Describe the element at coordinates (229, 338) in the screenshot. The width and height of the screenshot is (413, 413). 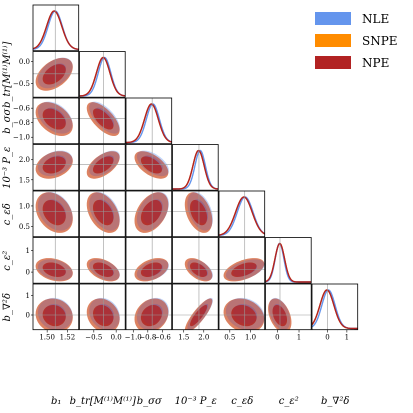
I see `x-tick-label: 0.5` at that location.